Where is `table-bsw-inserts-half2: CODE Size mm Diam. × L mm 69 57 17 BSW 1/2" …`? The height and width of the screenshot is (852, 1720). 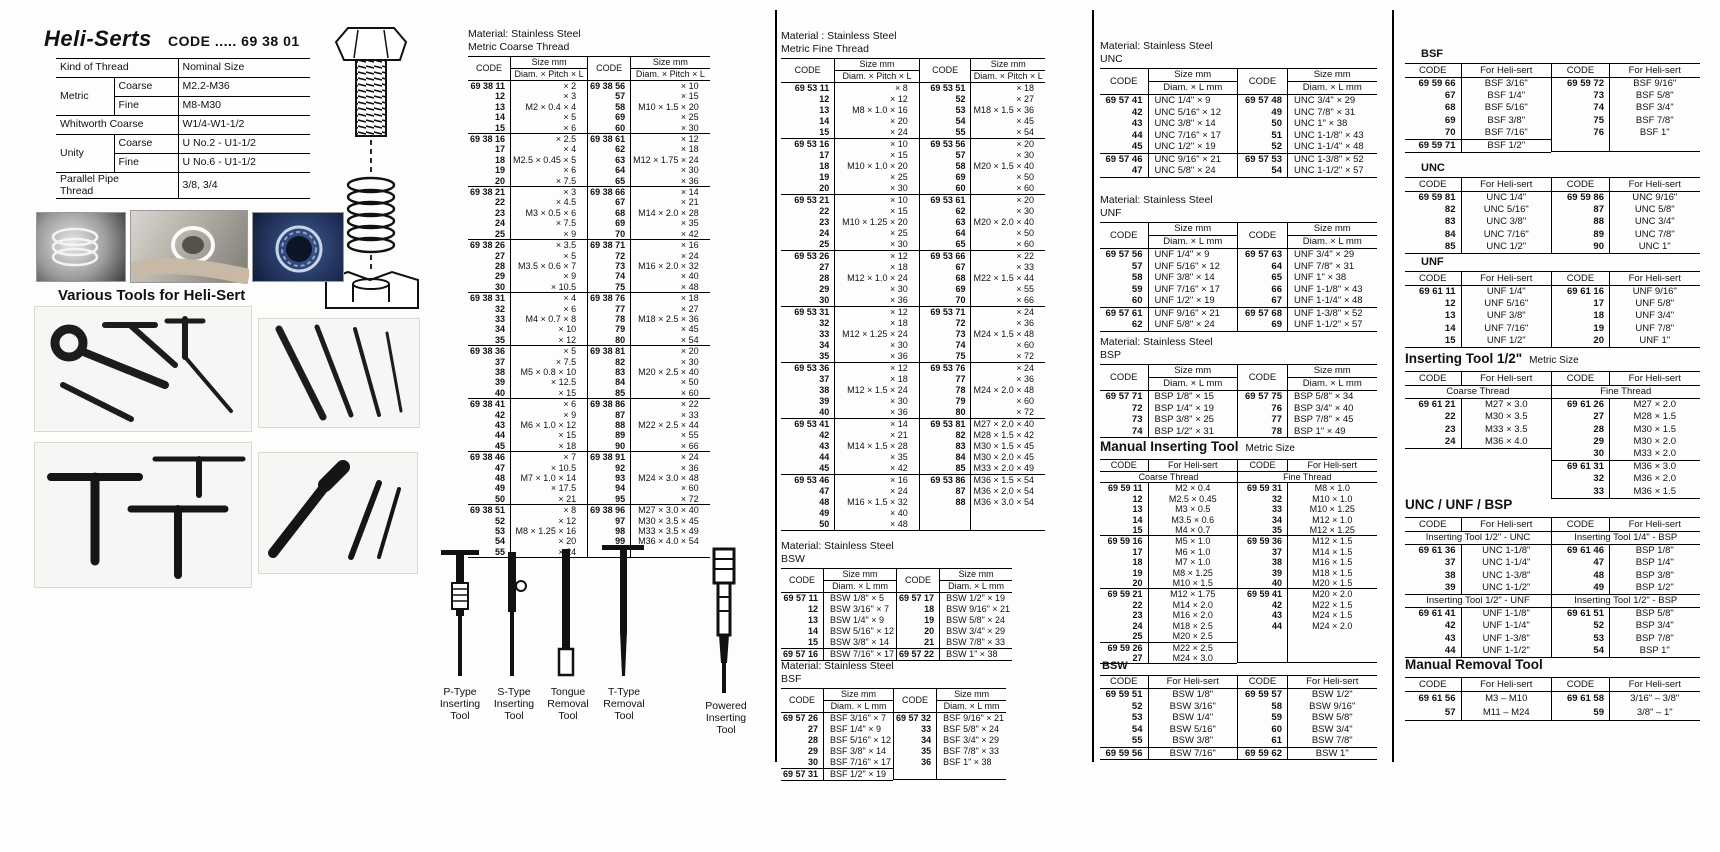
table-bsw-inserts-half2: CODE Size mm Diam. × L mm 69 57 17 BSW 1/2" … is located at coordinates (954, 614).